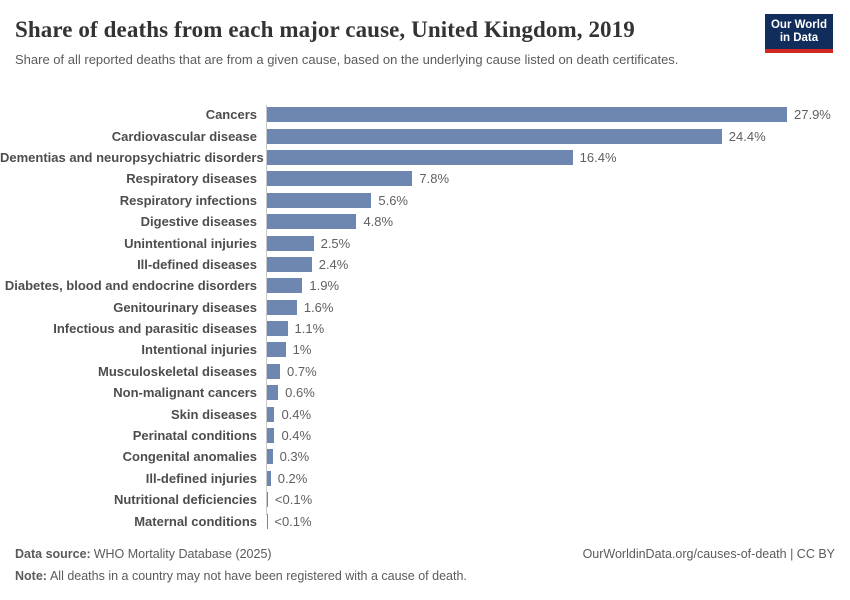 Image resolution: width=850 pixels, height=600 pixels. Describe the element at coordinates (556, 115) in the screenshot. I see `bar-zone: 27.9%` at that location.